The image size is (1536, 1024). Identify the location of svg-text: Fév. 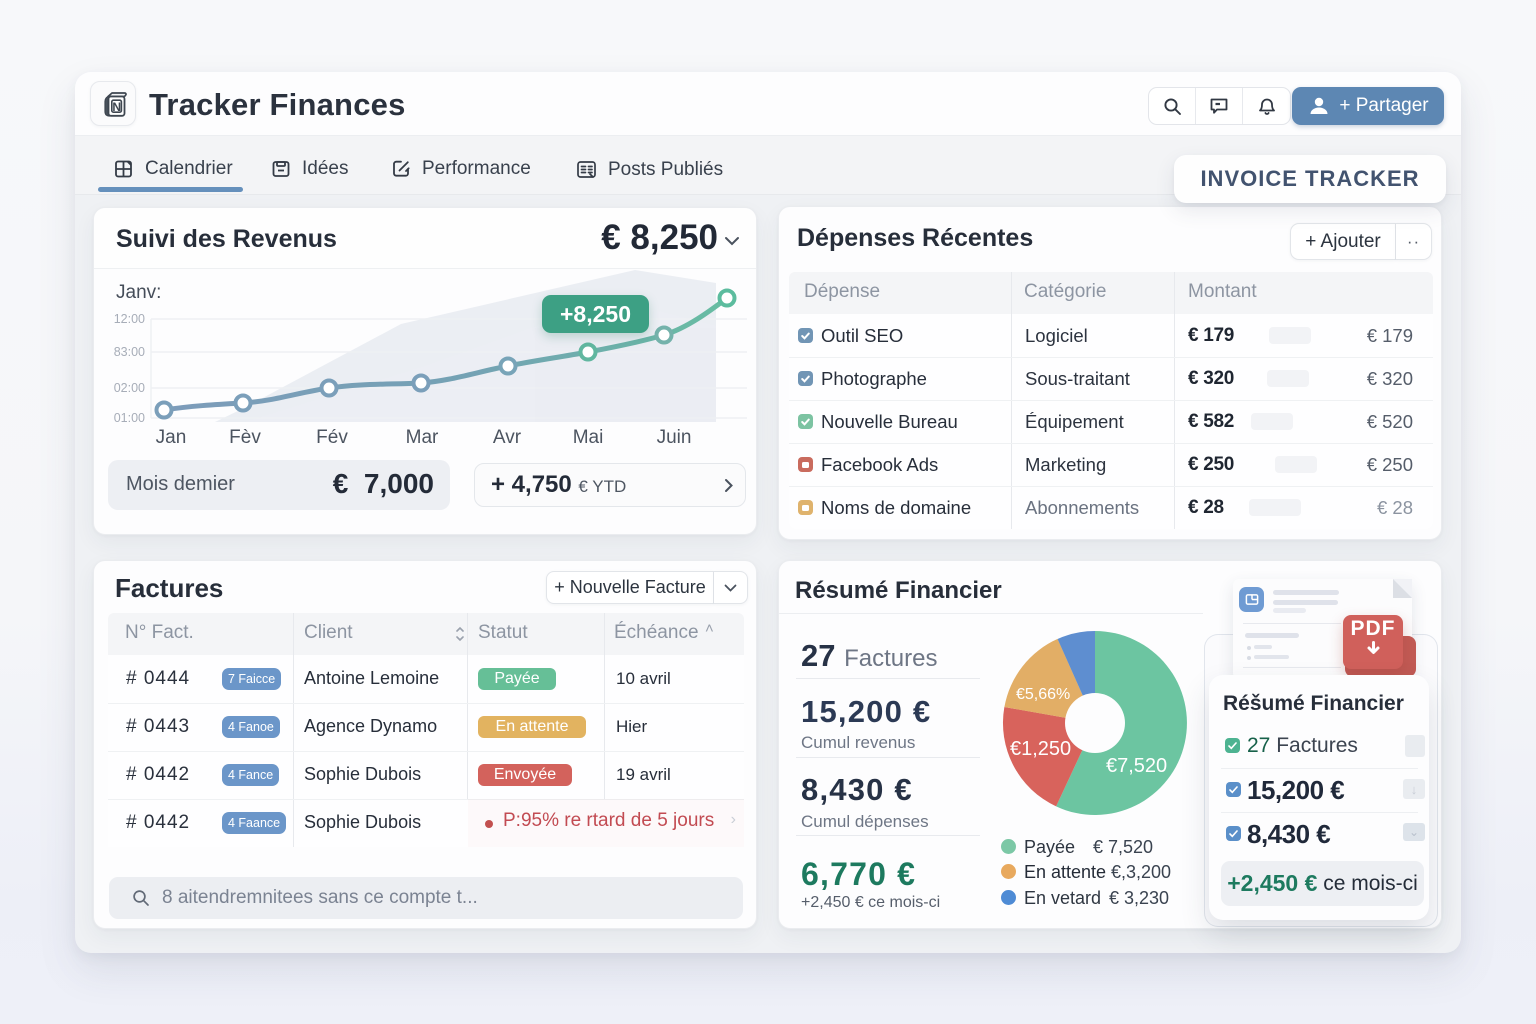
(332, 437).